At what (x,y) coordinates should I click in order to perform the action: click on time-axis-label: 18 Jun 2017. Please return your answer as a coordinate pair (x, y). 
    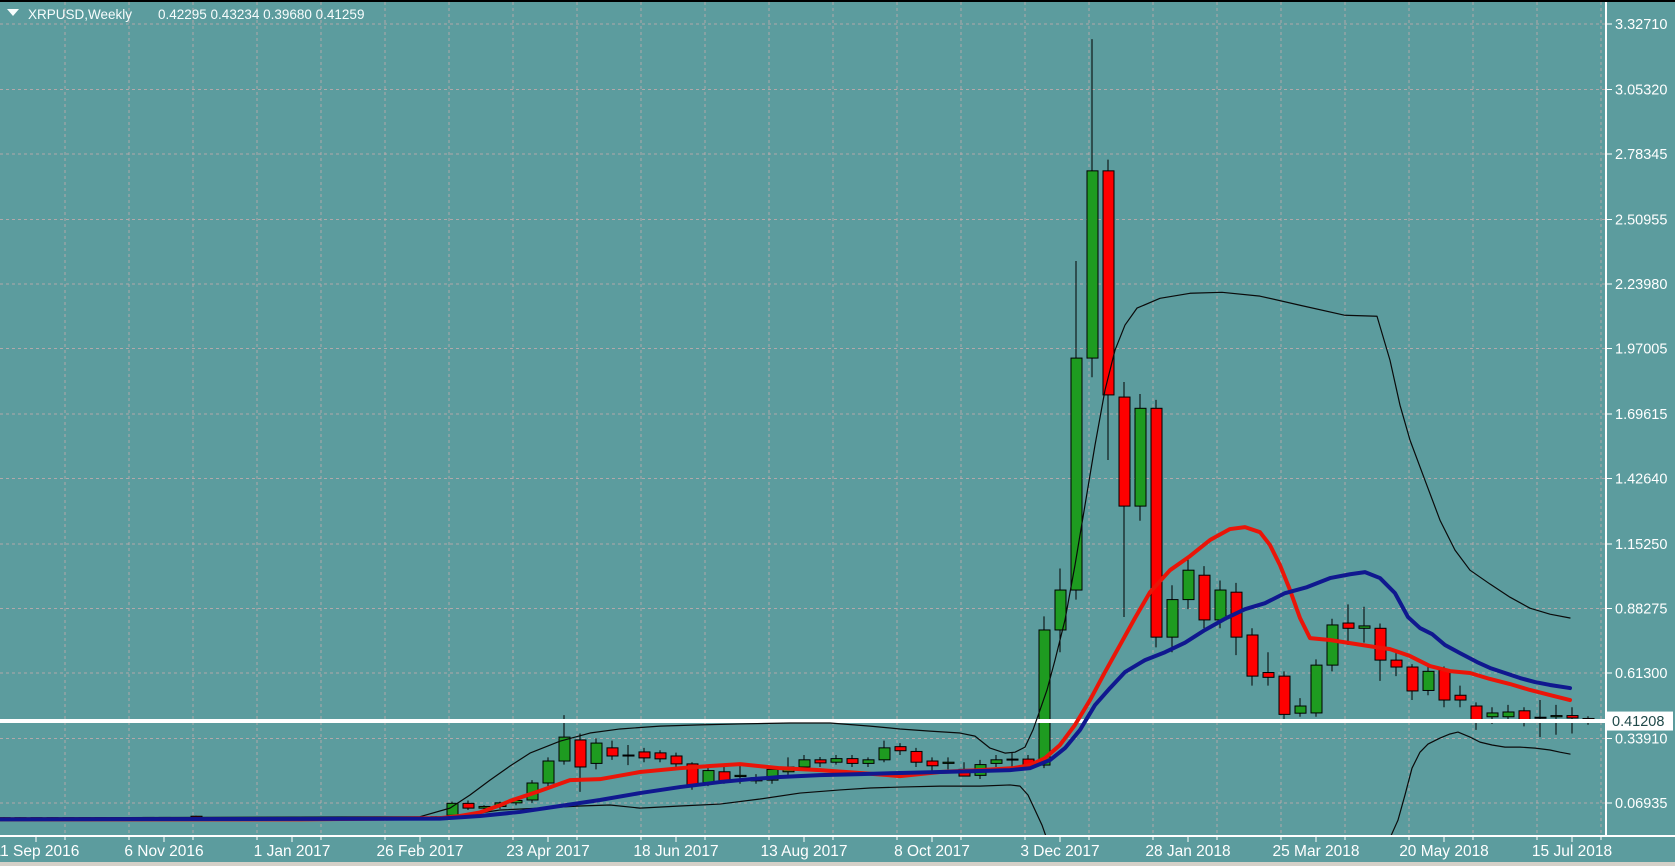
    Looking at the image, I should click on (675, 851).